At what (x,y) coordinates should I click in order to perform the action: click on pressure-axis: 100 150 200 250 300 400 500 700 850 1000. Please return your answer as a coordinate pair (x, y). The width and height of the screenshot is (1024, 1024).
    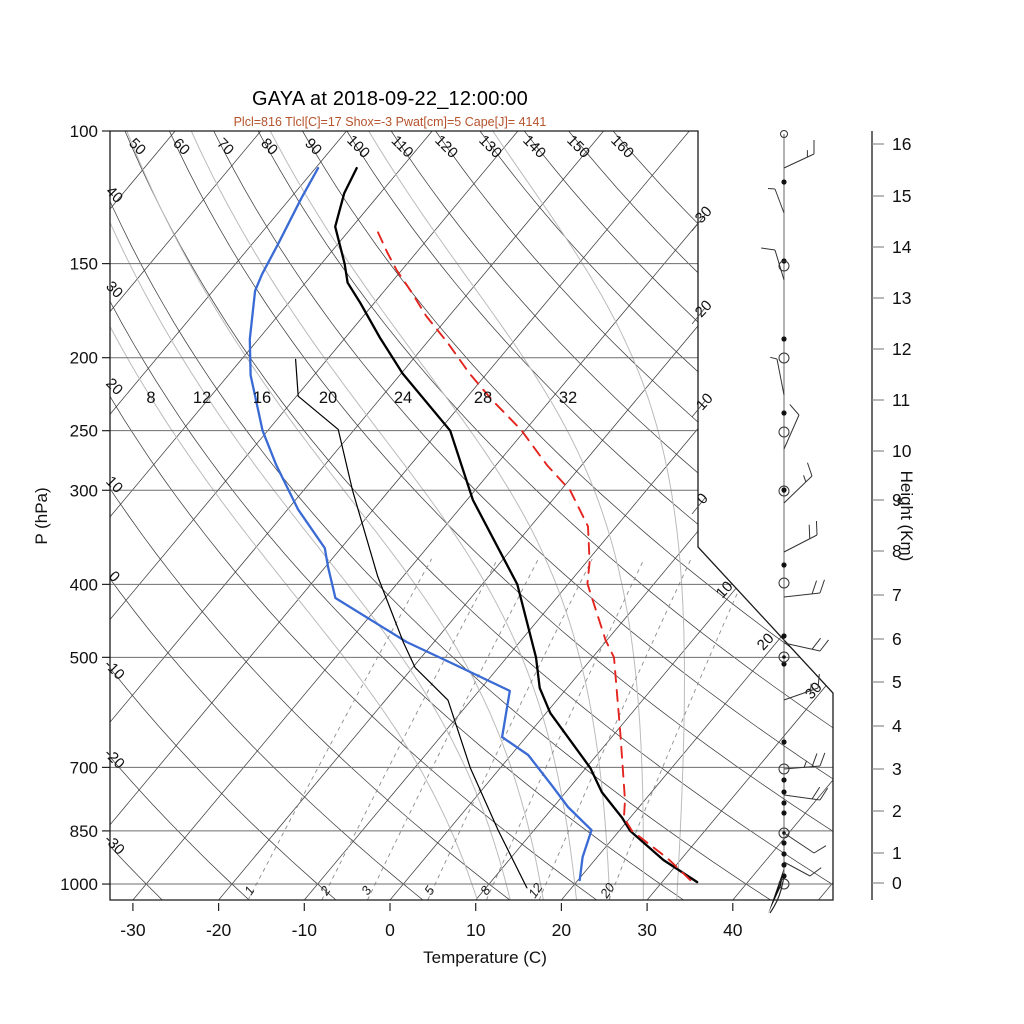
    Looking at the image, I should click on (85, 508).